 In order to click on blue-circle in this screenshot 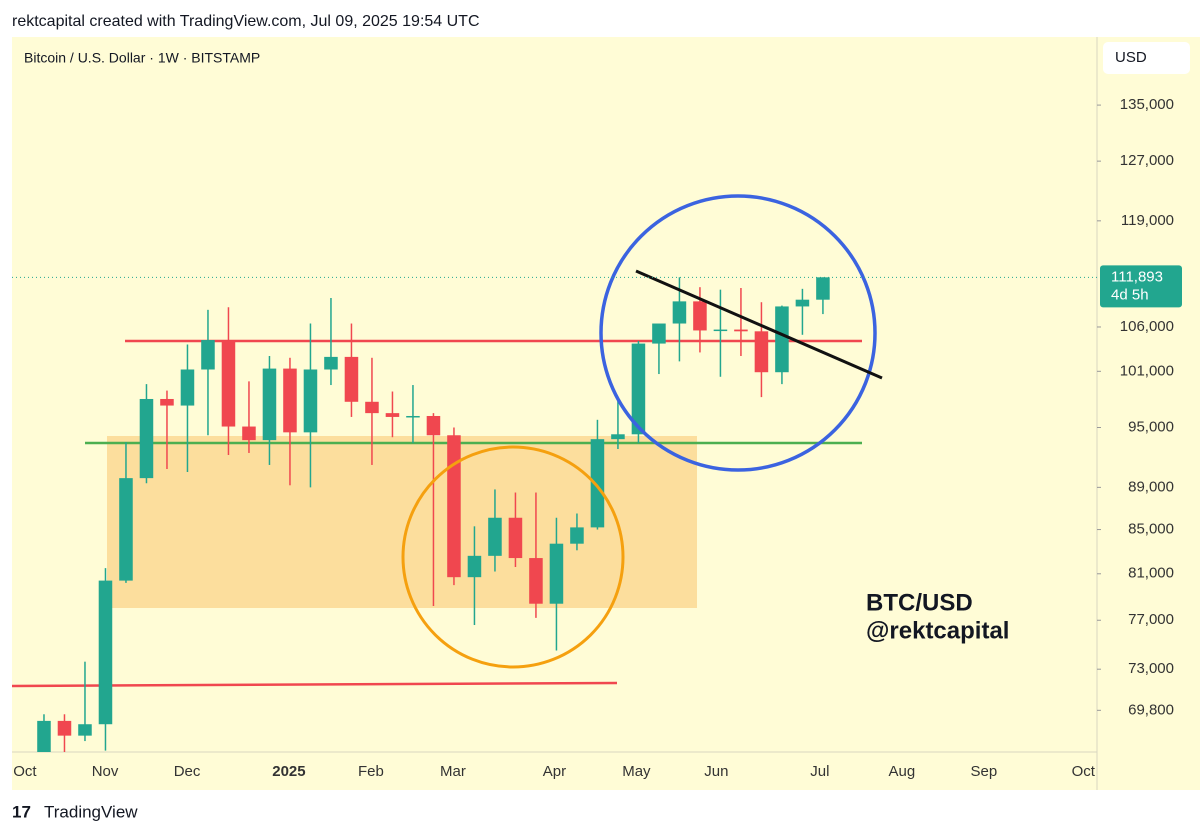, I will do `click(738, 333)`.